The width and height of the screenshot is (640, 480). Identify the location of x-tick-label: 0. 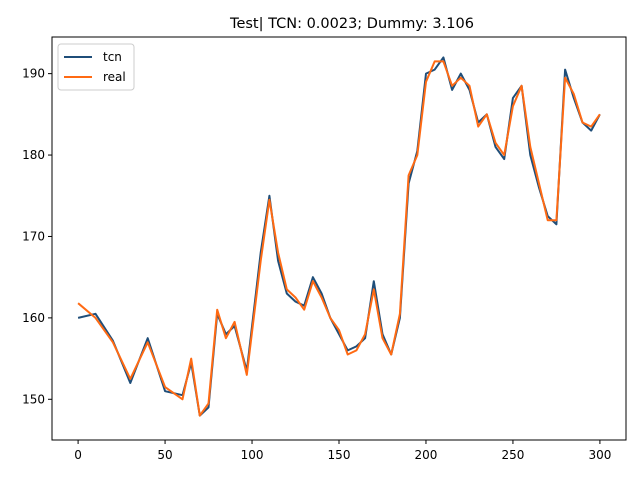
(78, 455).